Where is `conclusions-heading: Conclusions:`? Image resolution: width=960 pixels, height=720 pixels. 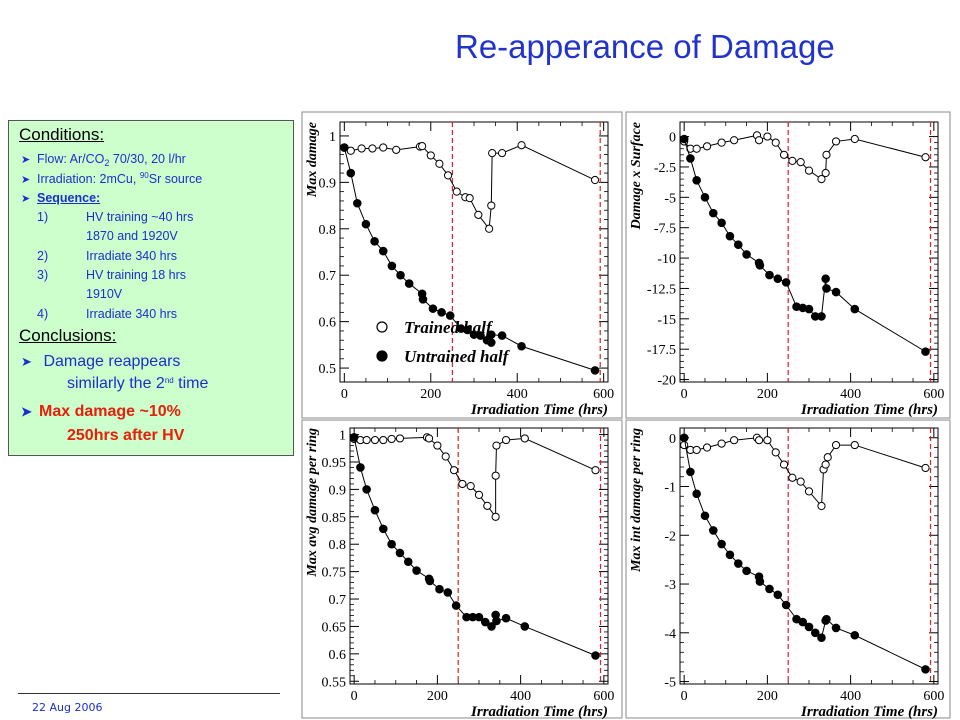 conclusions-heading: Conclusions: is located at coordinates (68, 335).